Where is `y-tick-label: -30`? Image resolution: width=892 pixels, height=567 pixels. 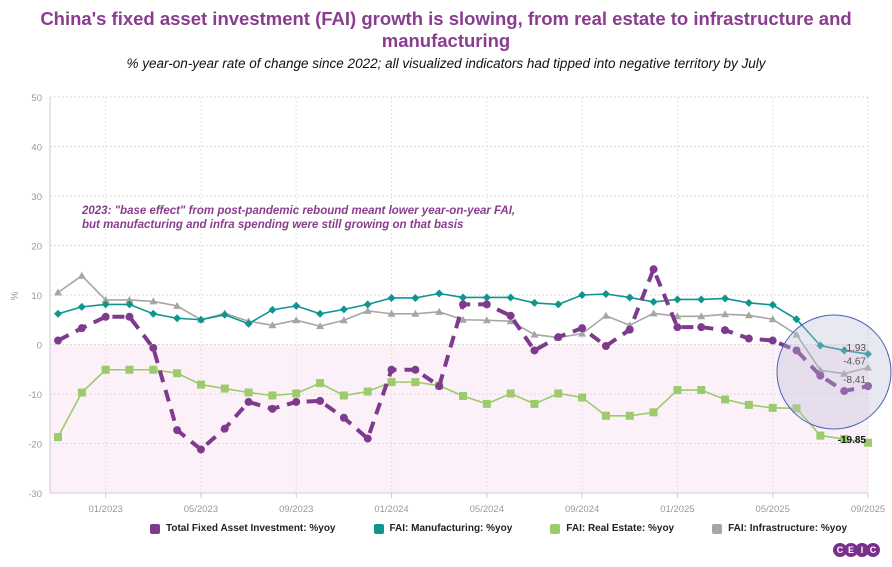 y-tick-label: -30 is located at coordinates (35, 494).